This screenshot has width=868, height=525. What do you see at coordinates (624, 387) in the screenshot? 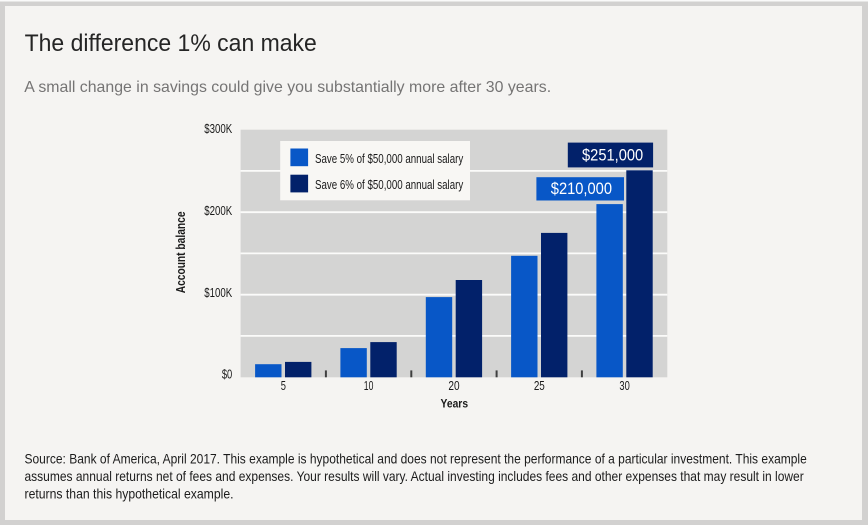
I see `svg-text: 30` at bounding box center [624, 387].